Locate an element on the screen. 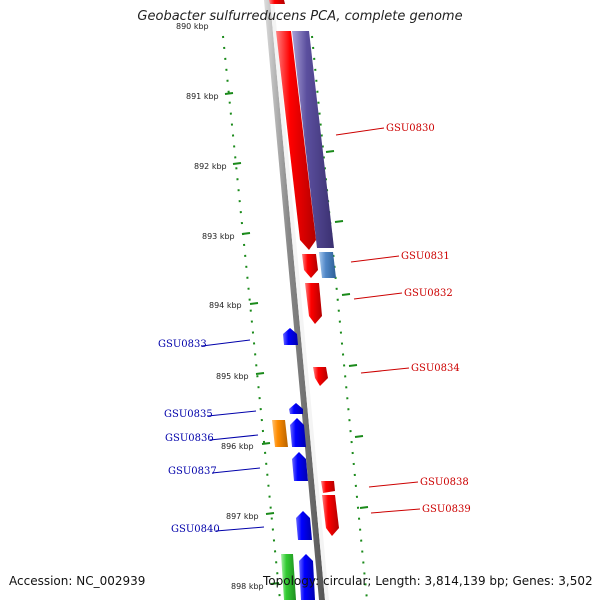 Image resolution: width=600 pixels, height=600 pixels. cds-feature-orange is located at coordinates (280, 433).